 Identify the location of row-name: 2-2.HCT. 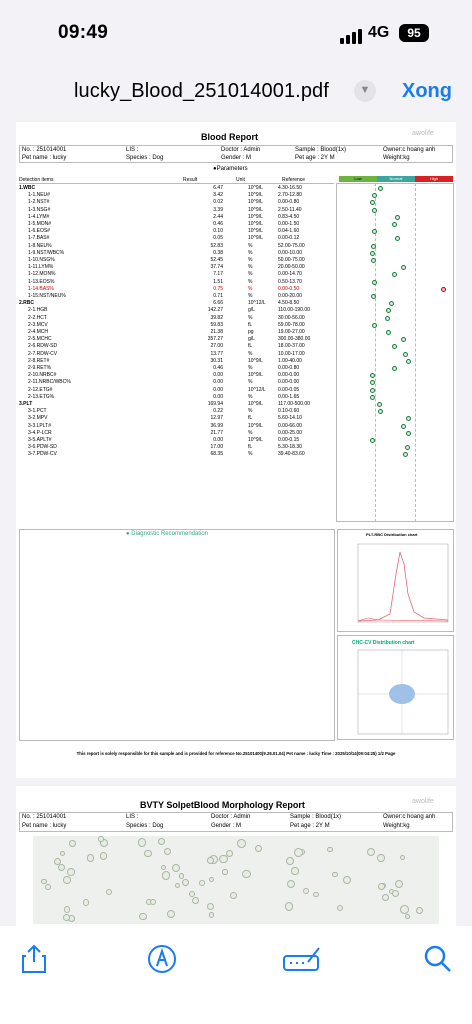
(37, 318).